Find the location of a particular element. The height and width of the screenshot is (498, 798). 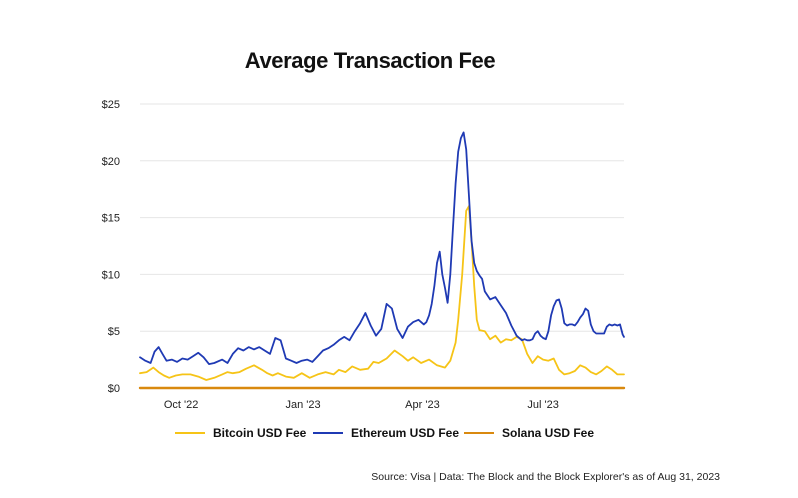

y-tick-label: $5 is located at coordinates (114, 332).